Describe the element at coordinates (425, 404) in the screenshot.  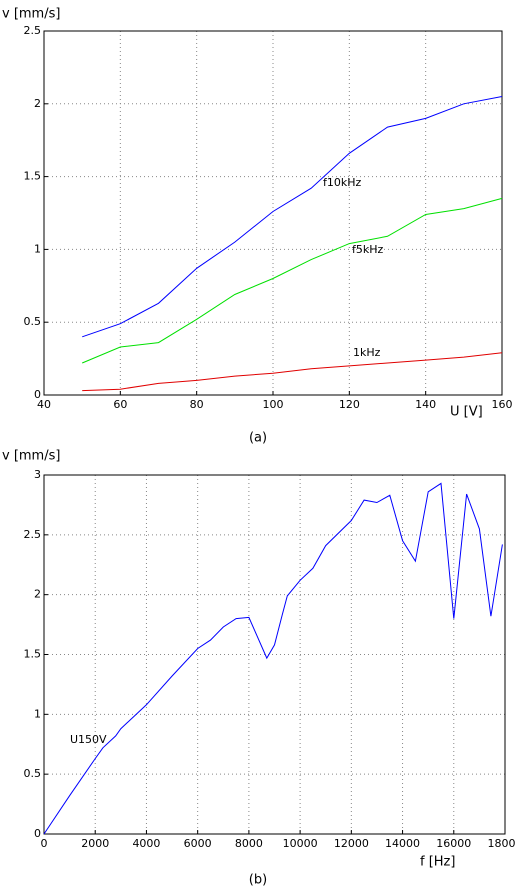
I see `x-tick-label: 140` at that location.